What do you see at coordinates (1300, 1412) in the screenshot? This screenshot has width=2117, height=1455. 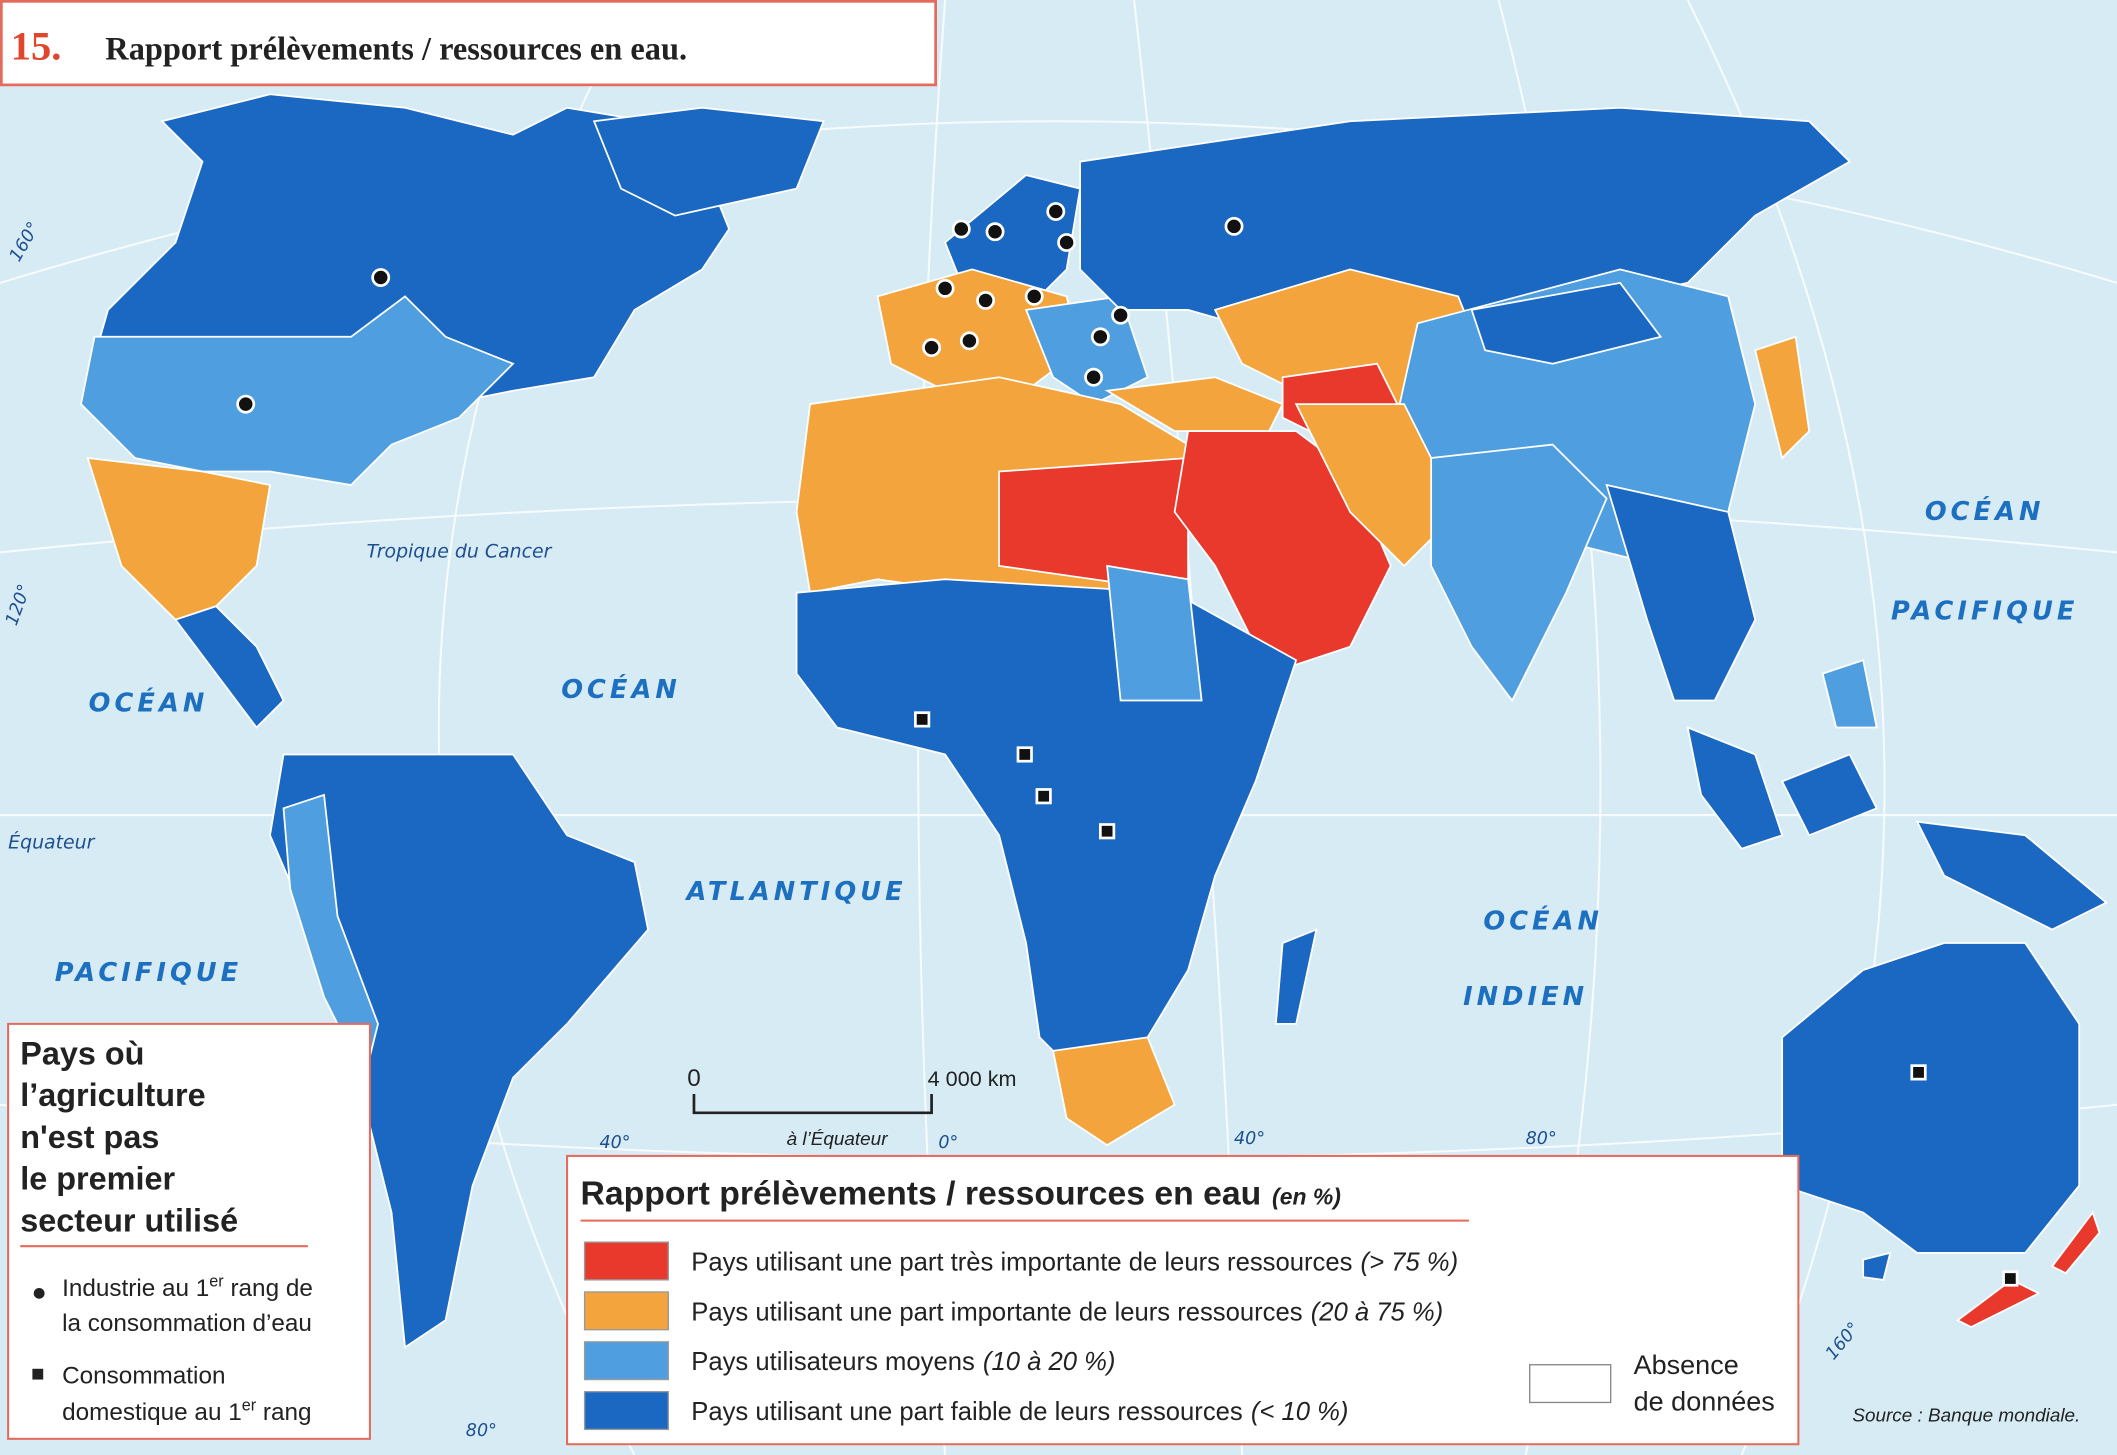 I see `legend-item-note: (< 10 %)` at bounding box center [1300, 1412].